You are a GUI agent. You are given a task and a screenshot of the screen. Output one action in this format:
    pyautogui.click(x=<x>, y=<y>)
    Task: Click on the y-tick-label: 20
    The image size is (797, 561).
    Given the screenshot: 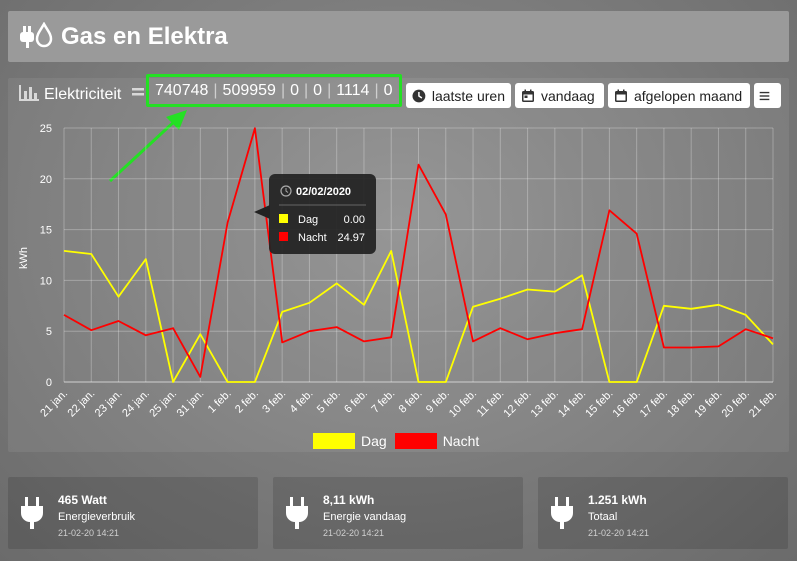 What is the action you would take?
    pyautogui.click(x=46, y=180)
    